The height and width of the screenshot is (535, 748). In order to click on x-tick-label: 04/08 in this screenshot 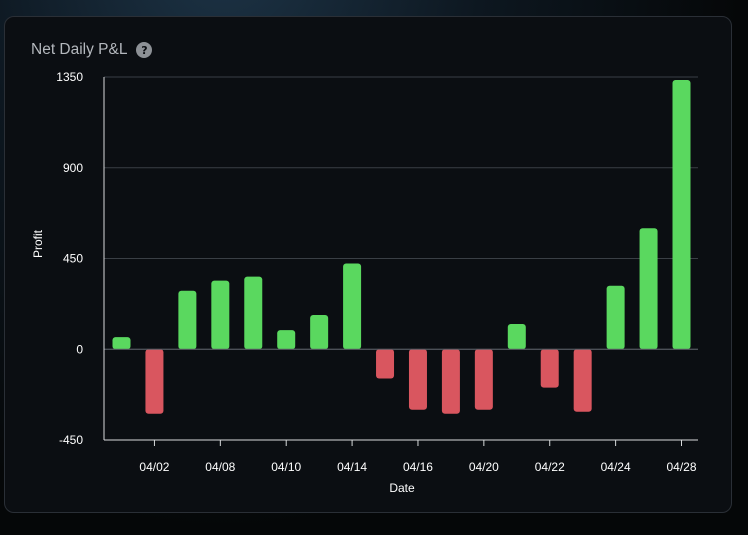, I will do `click(220, 467)`.